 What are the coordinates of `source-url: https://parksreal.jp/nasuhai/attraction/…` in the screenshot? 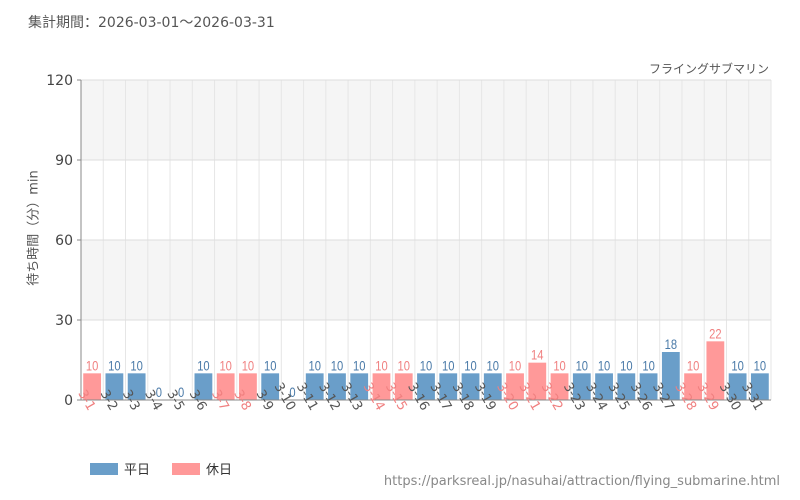 It's located at (581, 481).